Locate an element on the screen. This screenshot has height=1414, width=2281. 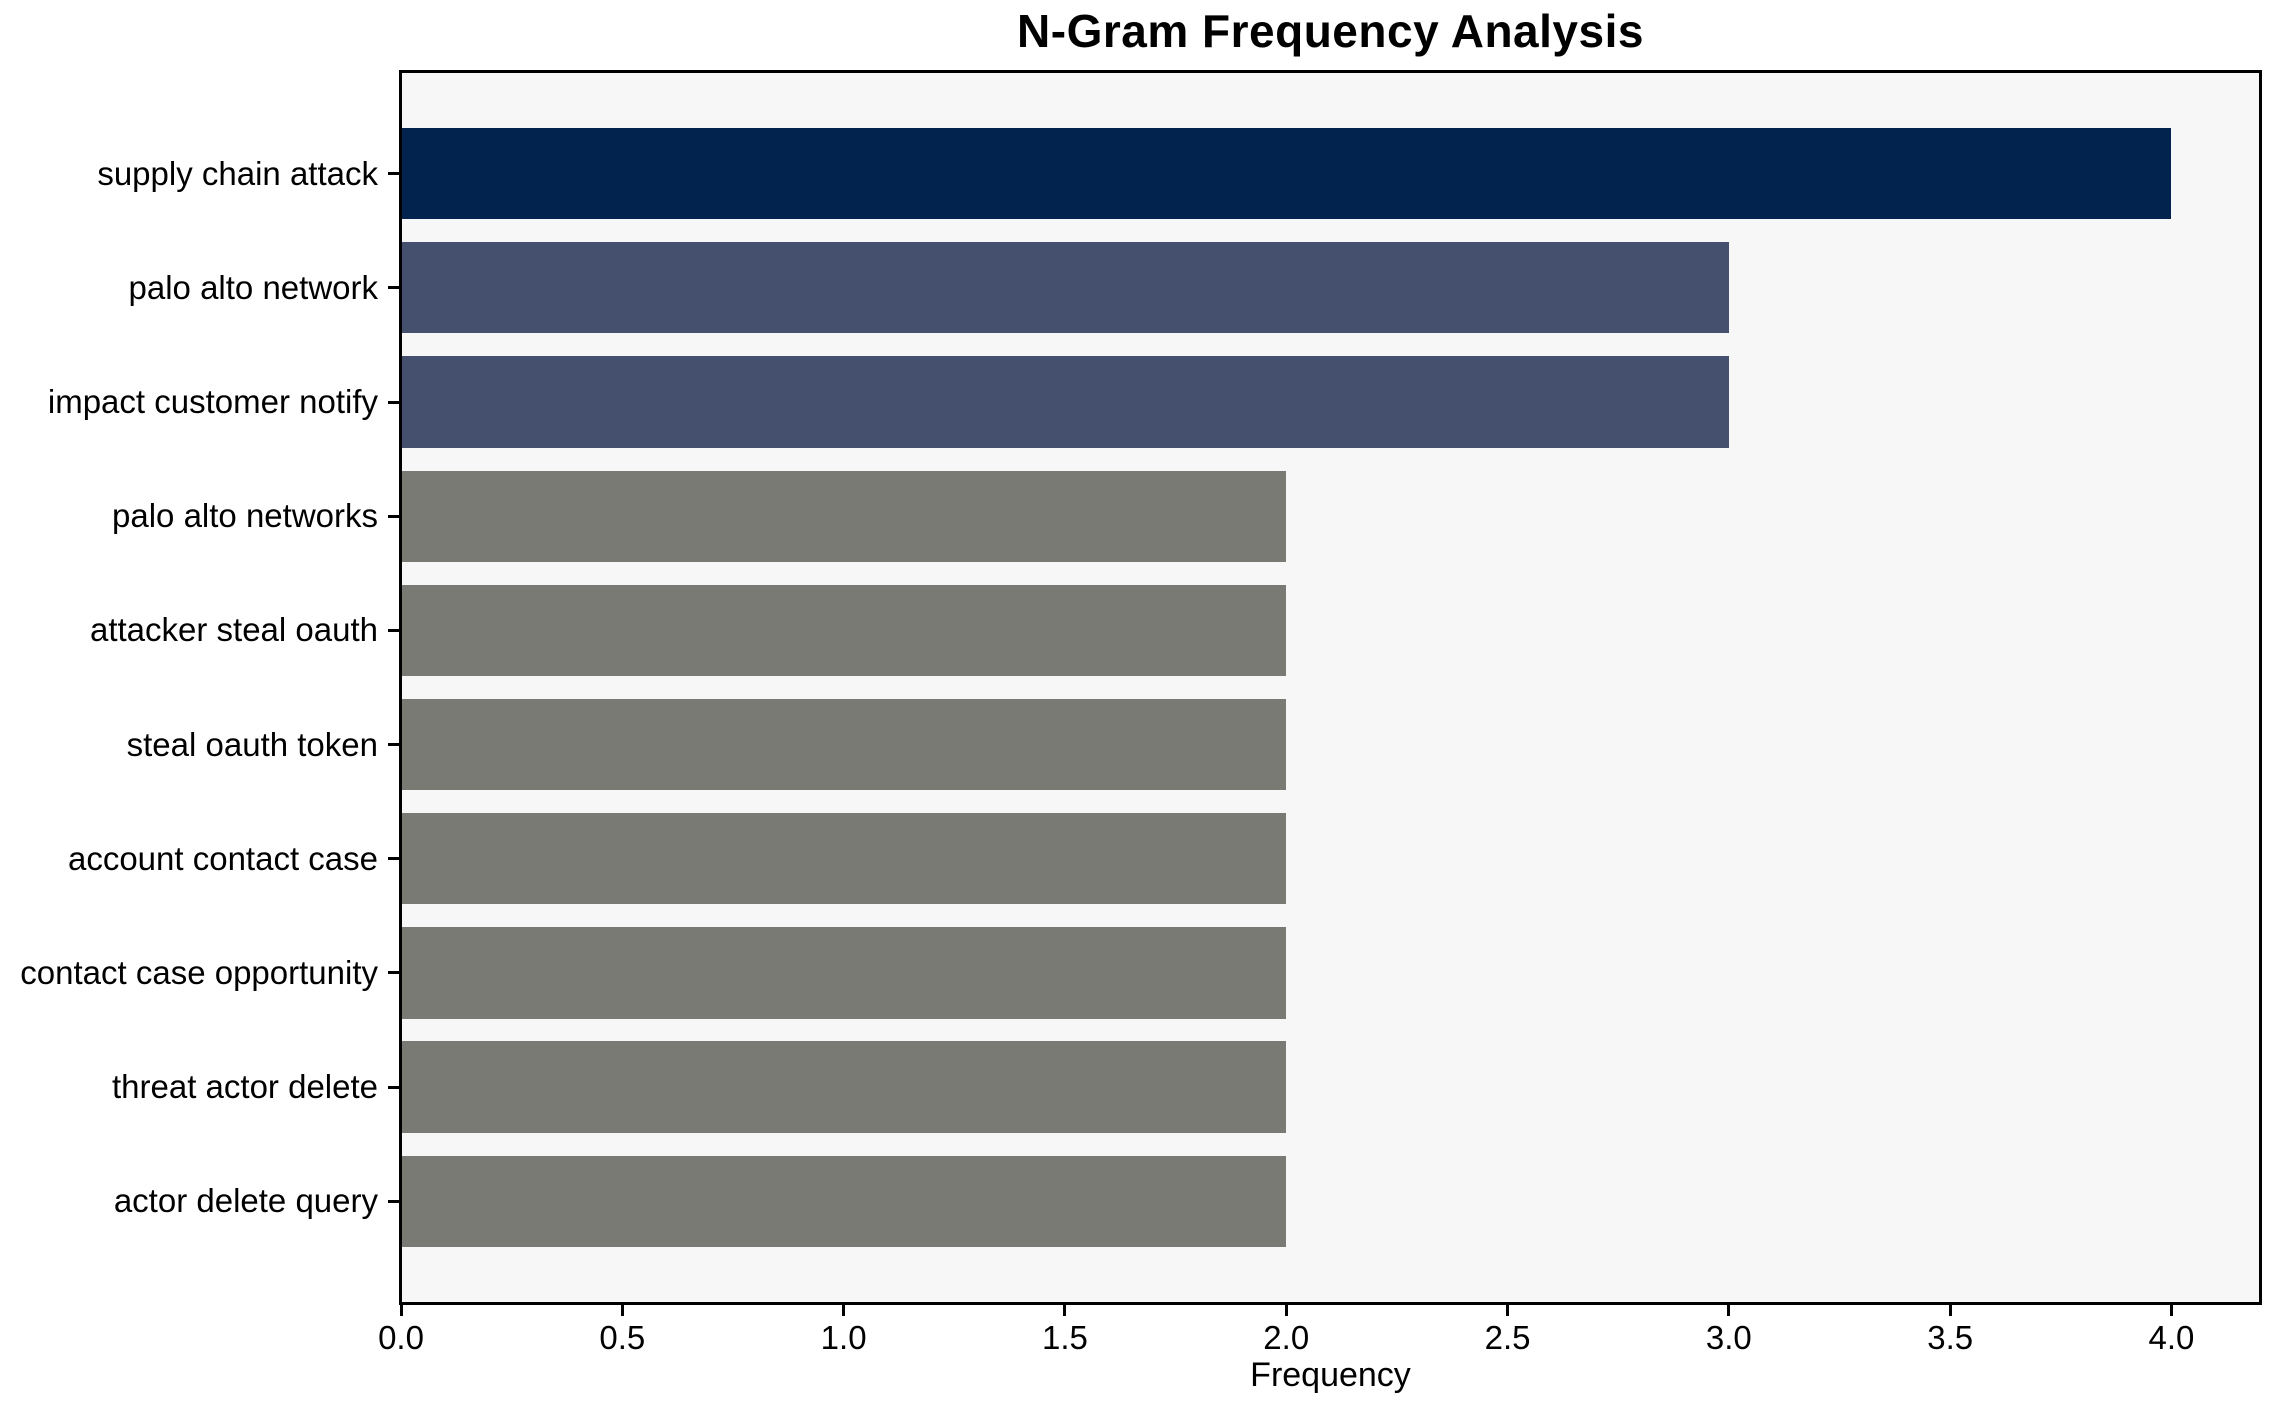
y-tick-label: contact case opportunity is located at coordinates (199, 972).